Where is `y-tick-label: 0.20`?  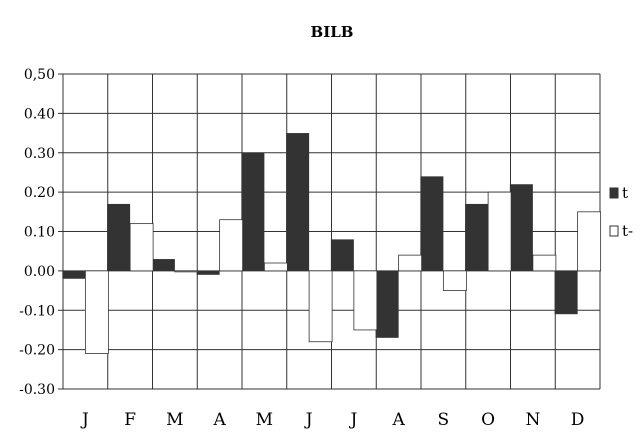 y-tick-label: 0.20 is located at coordinates (39, 193).